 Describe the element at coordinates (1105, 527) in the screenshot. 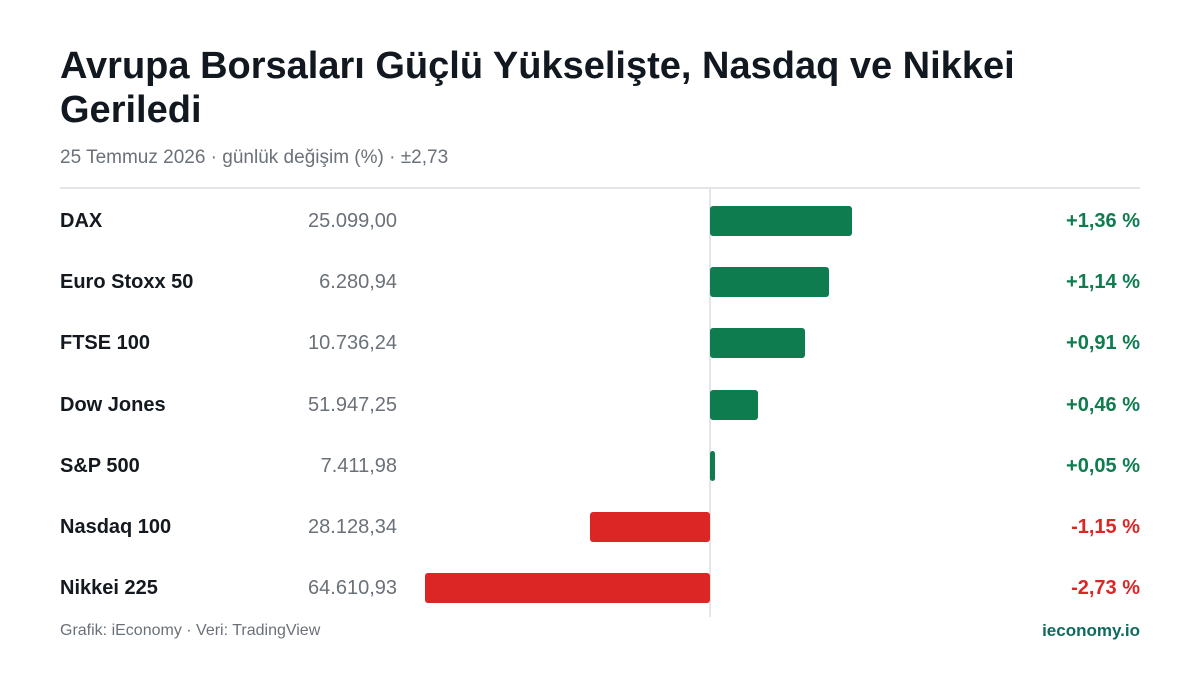

I see `change-label: -1,15 %` at that location.